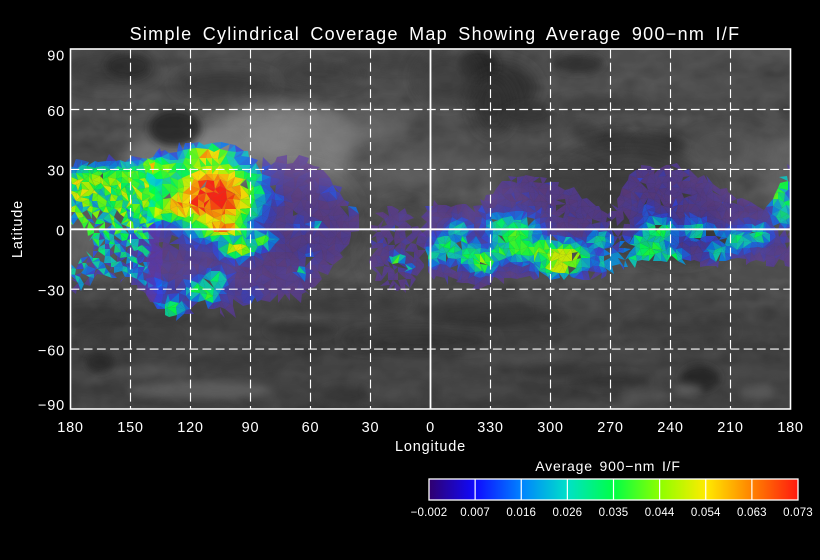 The height and width of the screenshot is (560, 820). Describe the element at coordinates (51, 291) in the screenshot. I see `svg-text: −30` at that location.